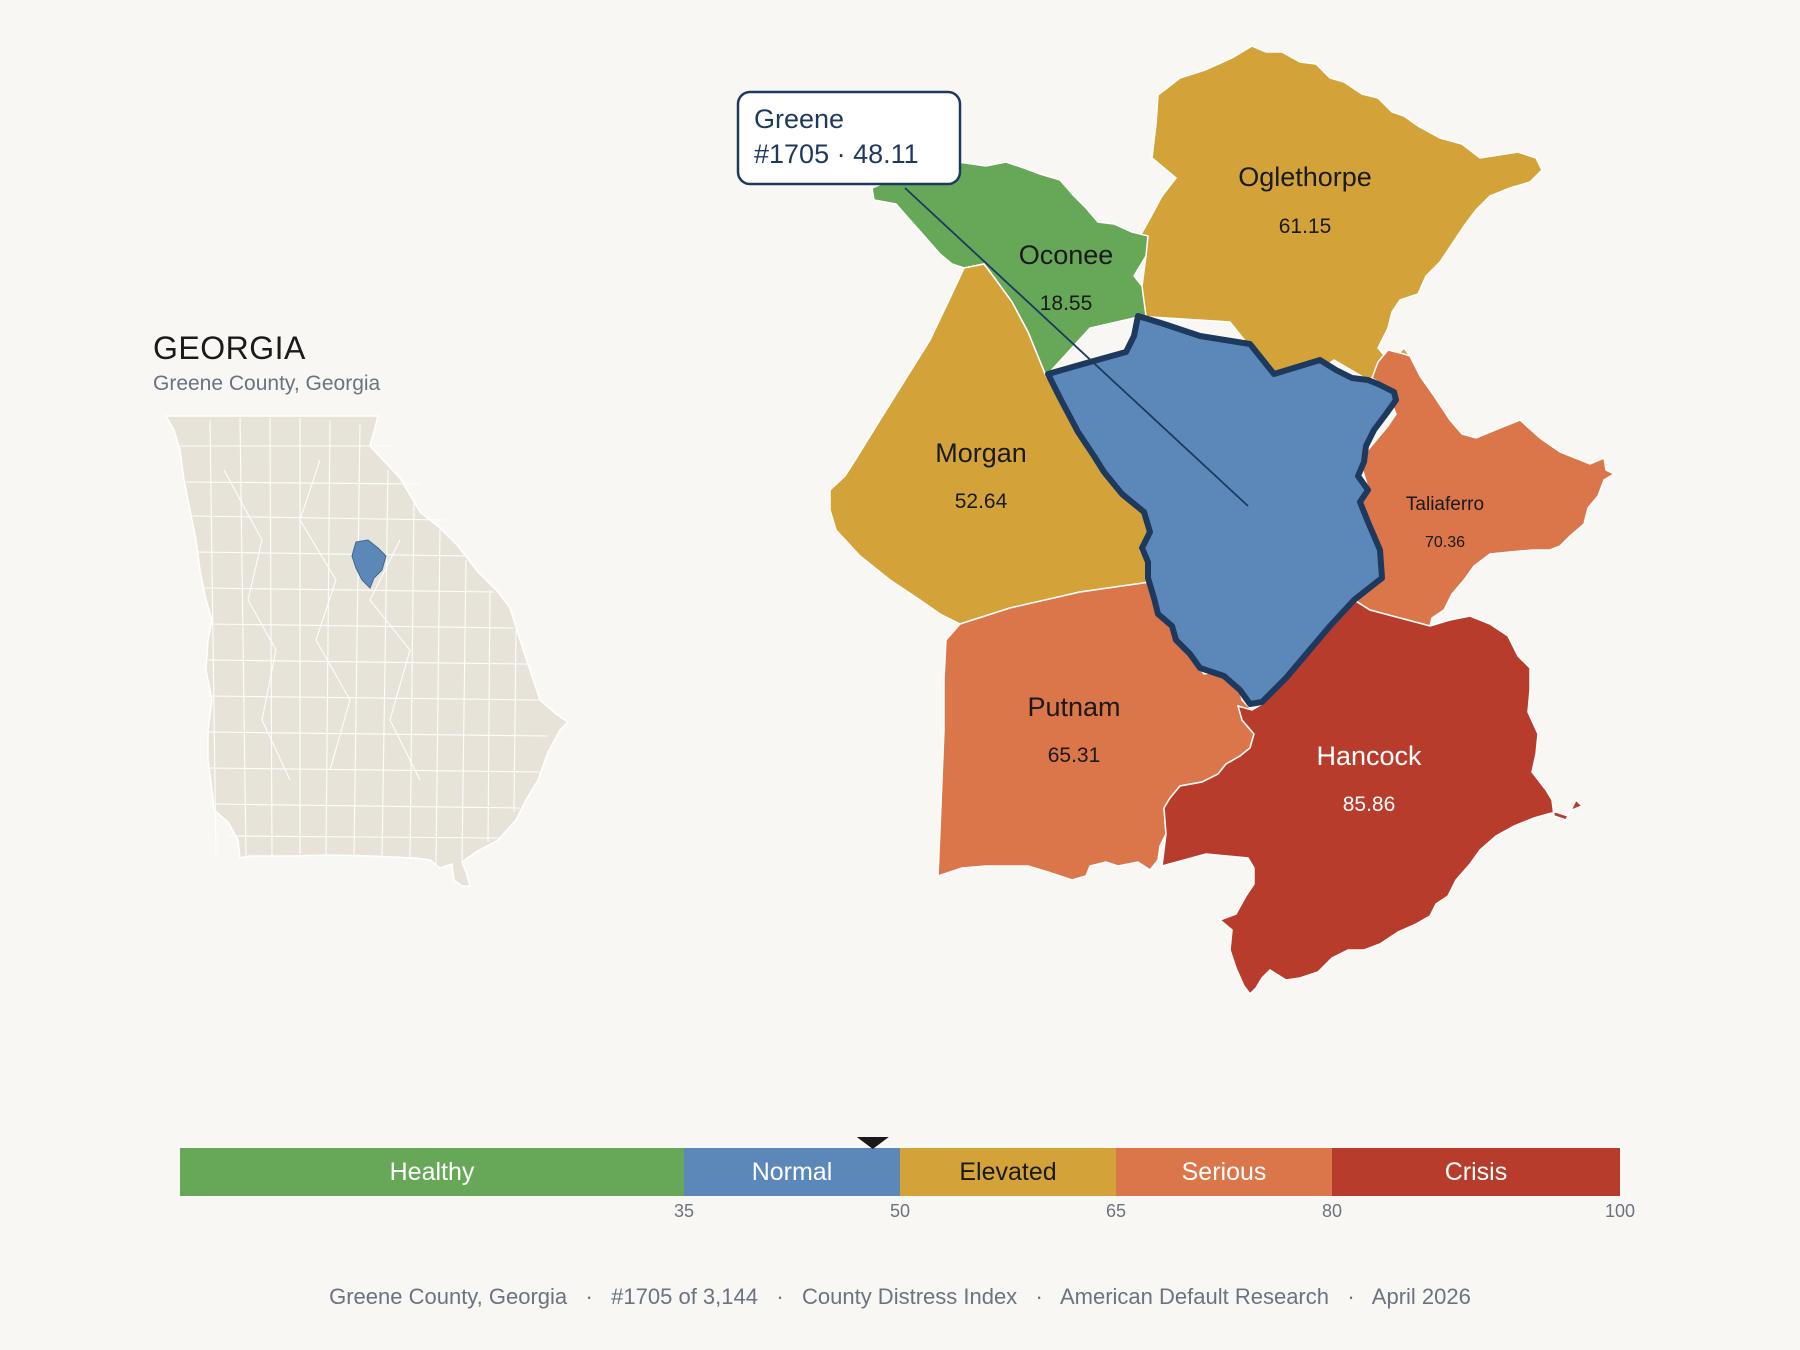 This screenshot has height=1350, width=1800. I want to click on legend-tick-35: 35, so click(684, 1211).